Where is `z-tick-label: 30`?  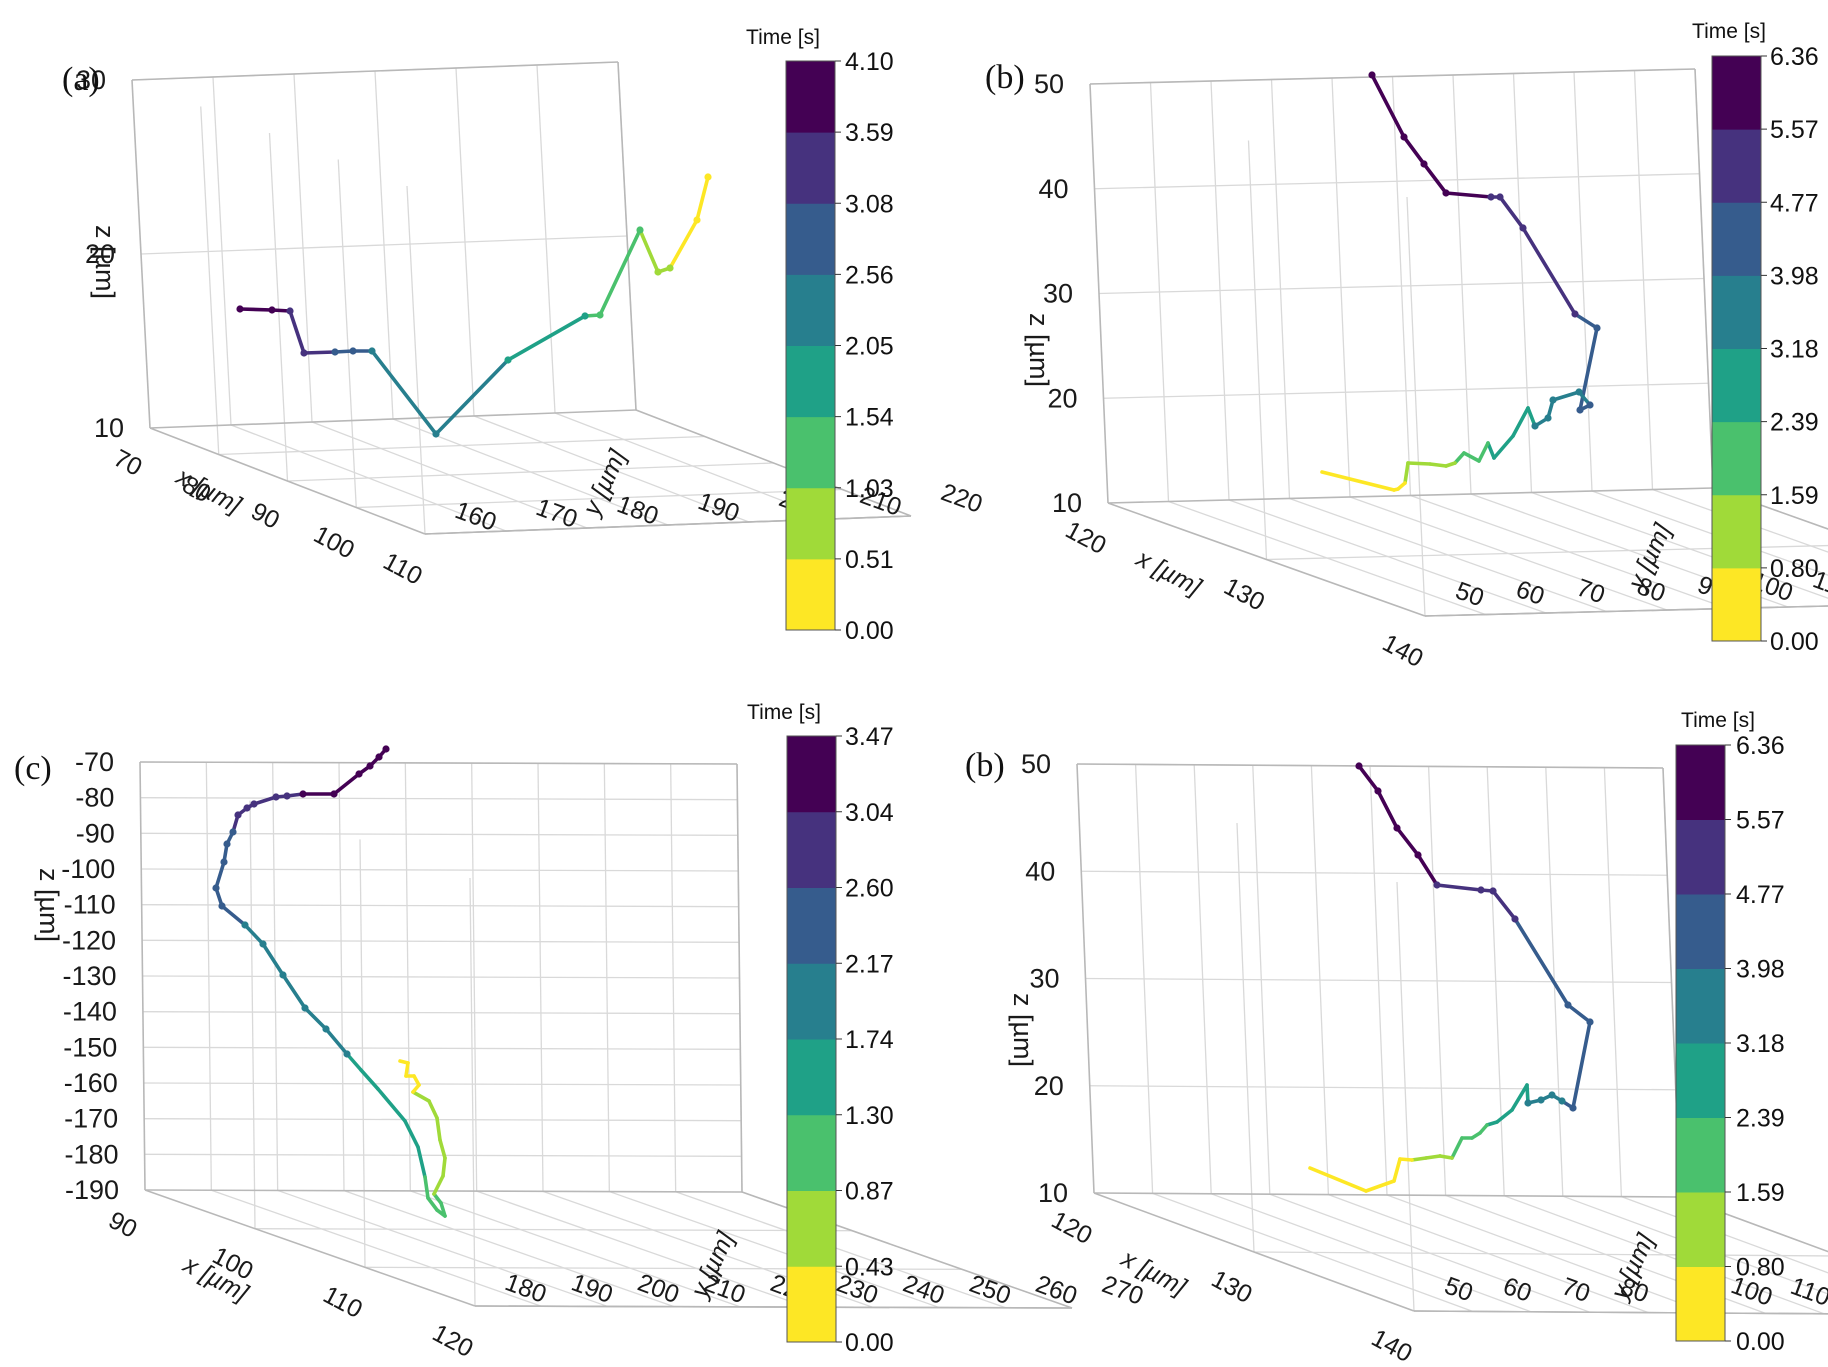 z-tick-label: 30 is located at coordinates (91, 80).